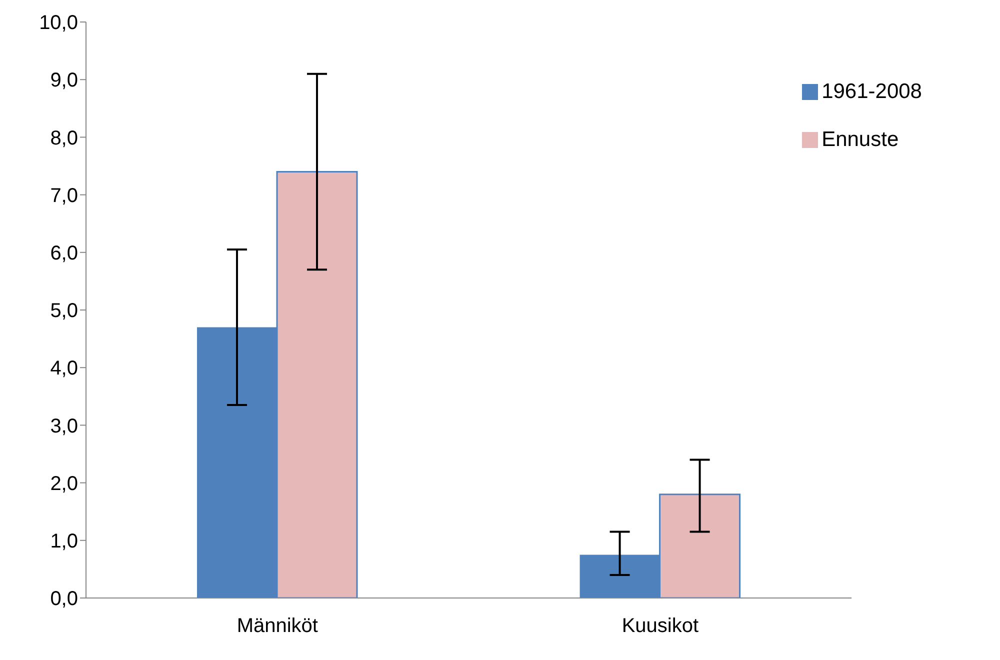 This screenshot has width=1000, height=660. What do you see at coordinates (660, 626) in the screenshot?
I see `x-tick-label: Kuusikot` at bounding box center [660, 626].